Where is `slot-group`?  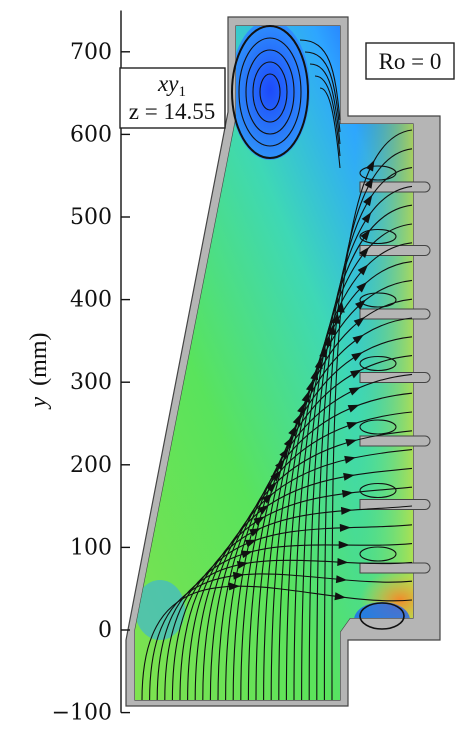
slot-group is located at coordinates (395, 377).